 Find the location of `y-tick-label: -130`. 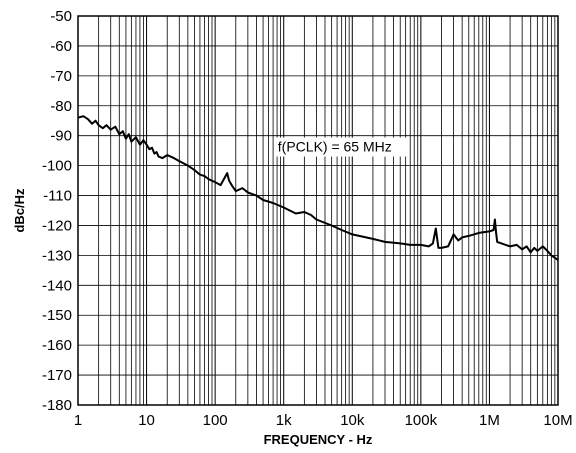

y-tick-label: -130 is located at coordinates (57, 255).